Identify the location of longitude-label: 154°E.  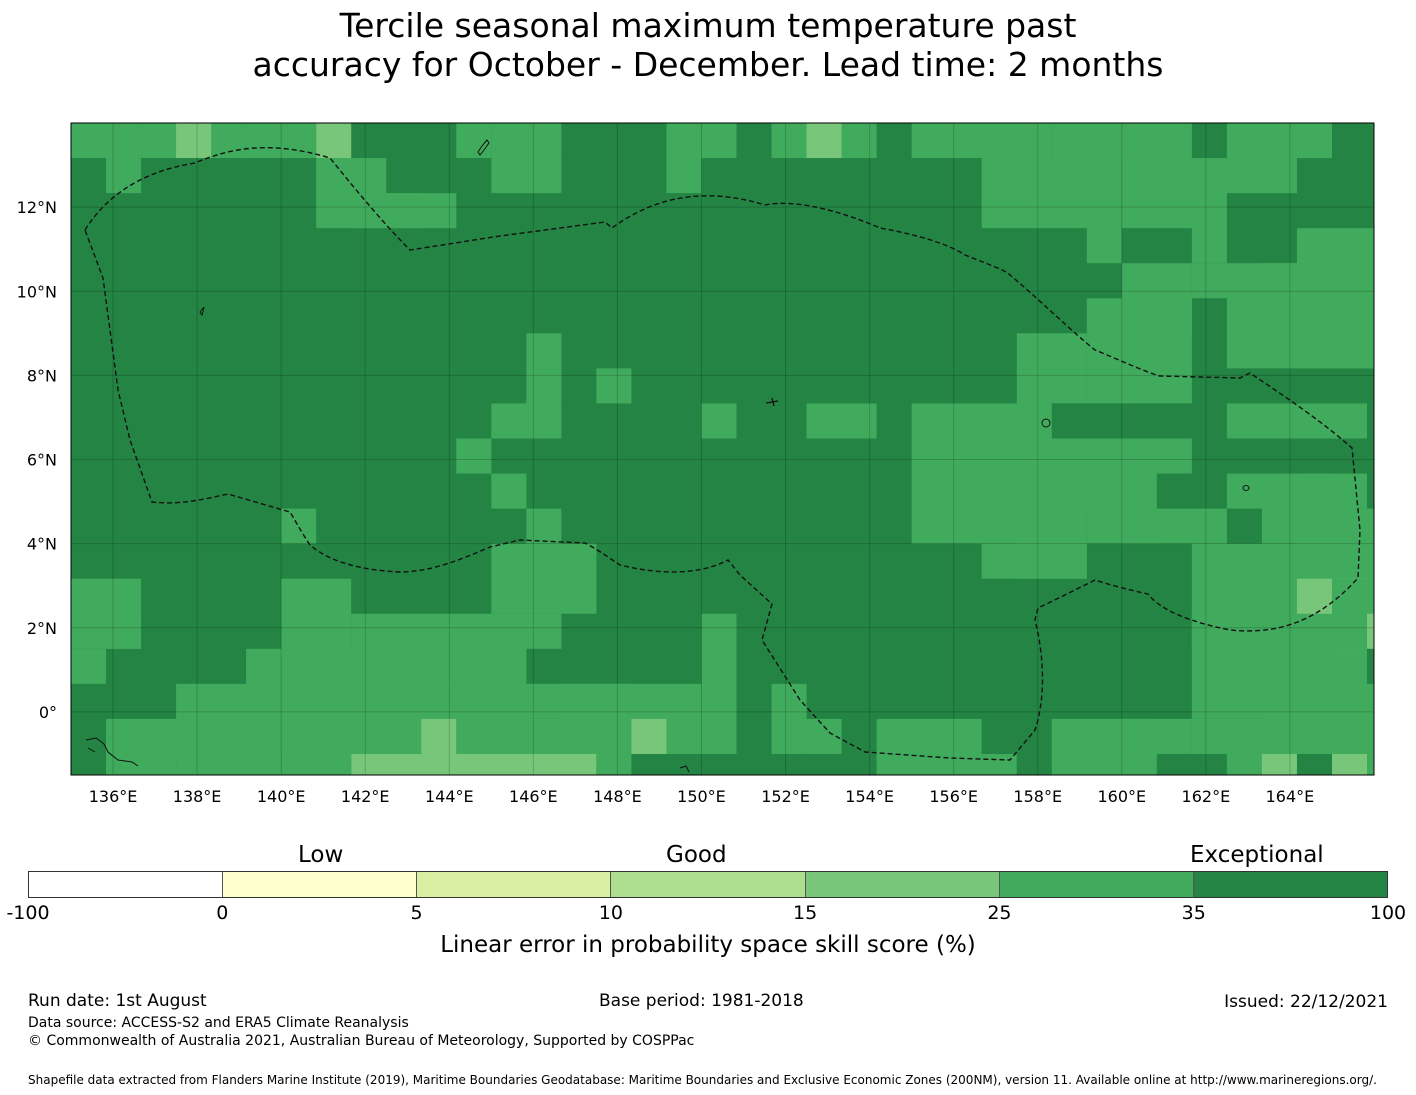
(869, 796).